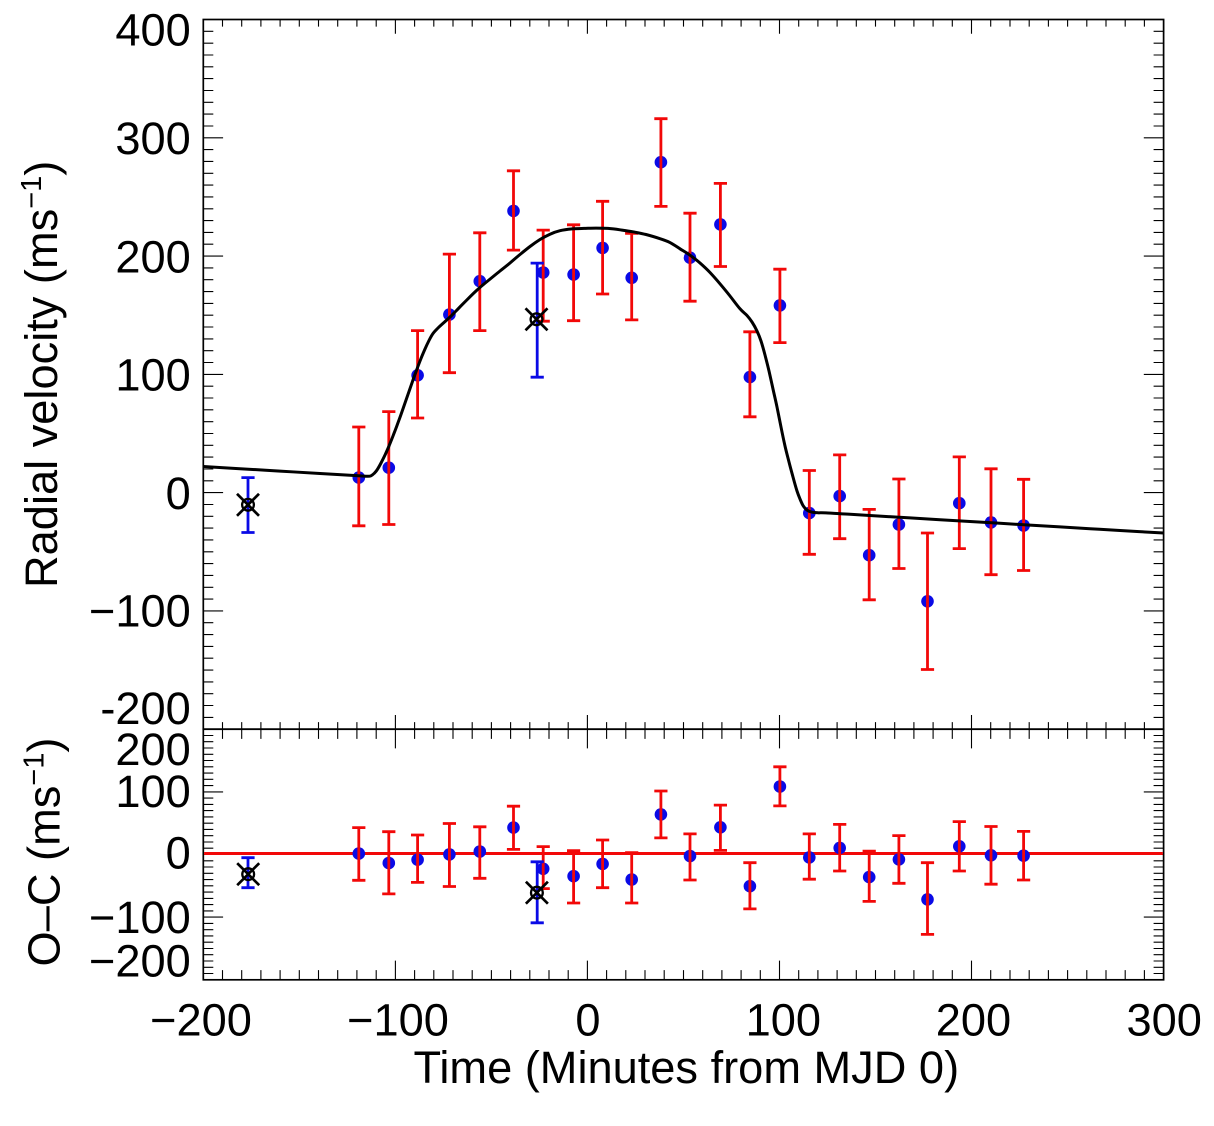 The height and width of the screenshot is (1126, 1214). Describe the element at coordinates (44, 852) in the screenshot. I see `svg-text: O–C (ms−1)` at that location.